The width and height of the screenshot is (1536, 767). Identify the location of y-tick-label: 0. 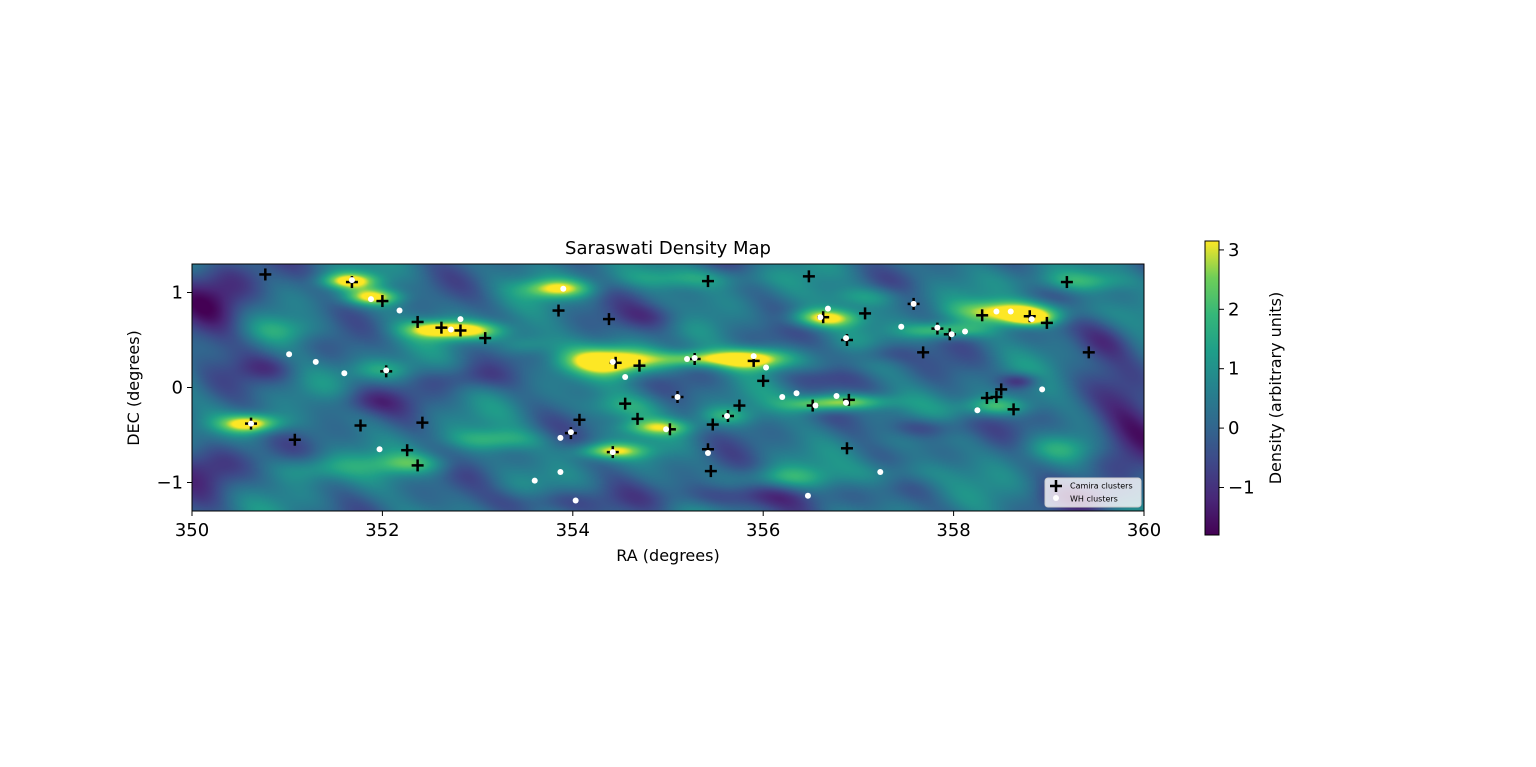
(177, 388).